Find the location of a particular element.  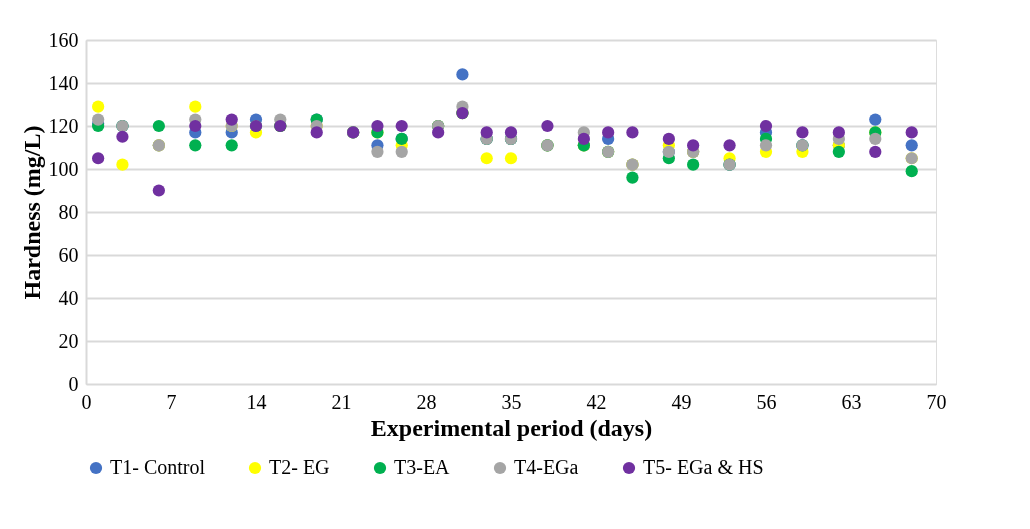

x-tick-label: 21 is located at coordinates (341, 401).